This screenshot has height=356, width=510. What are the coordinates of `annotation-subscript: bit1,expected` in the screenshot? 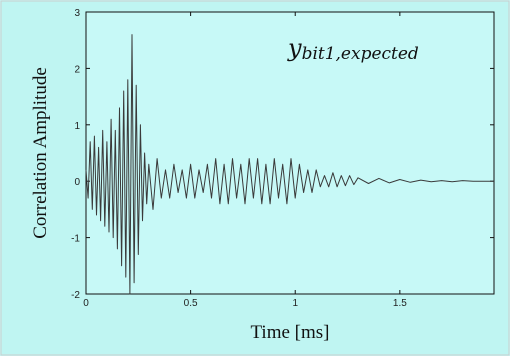 It's located at (360, 54).